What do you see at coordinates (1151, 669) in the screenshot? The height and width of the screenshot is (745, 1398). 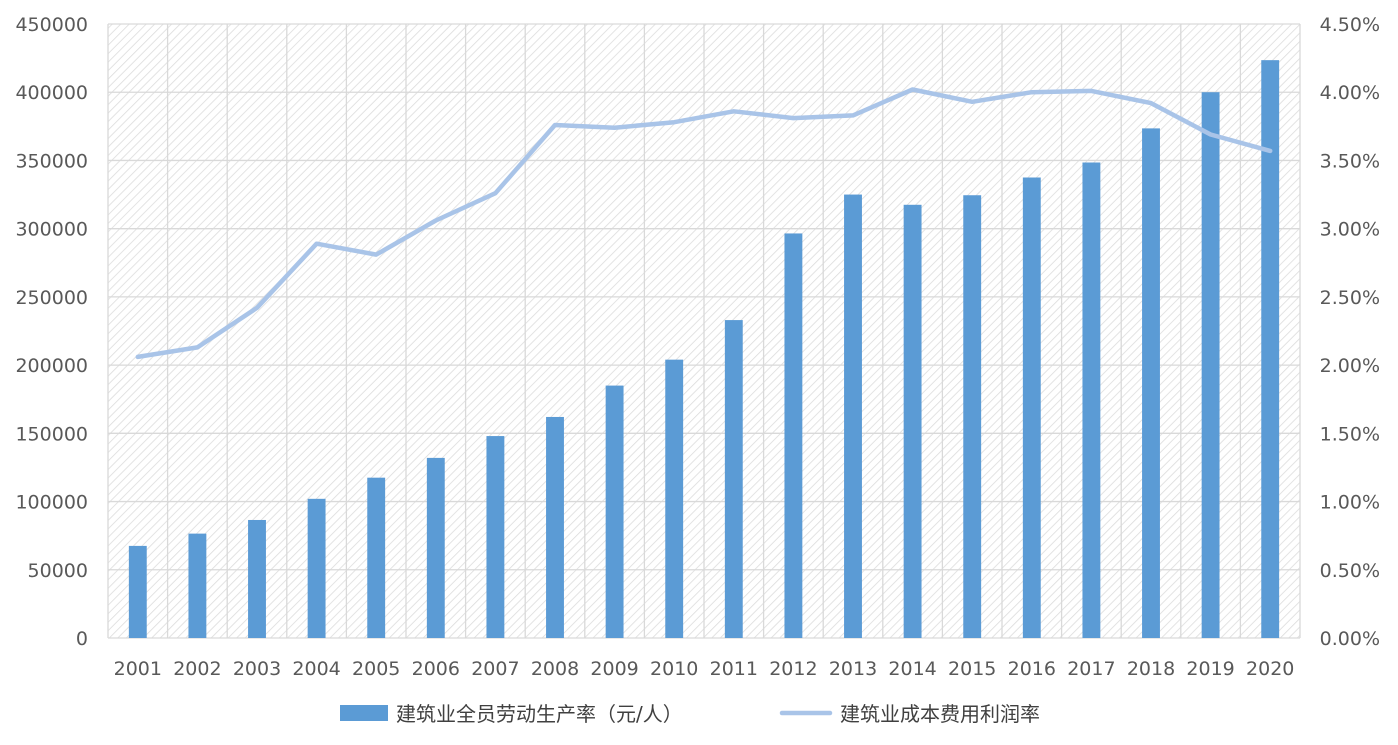 I see `x-tick-label: 2018` at bounding box center [1151, 669].